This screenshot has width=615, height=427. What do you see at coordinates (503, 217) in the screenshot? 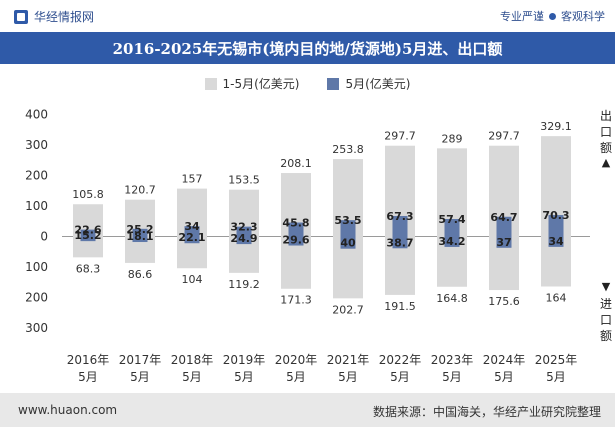
I see `data-label-monthly-export: 64.7` at bounding box center [503, 217].